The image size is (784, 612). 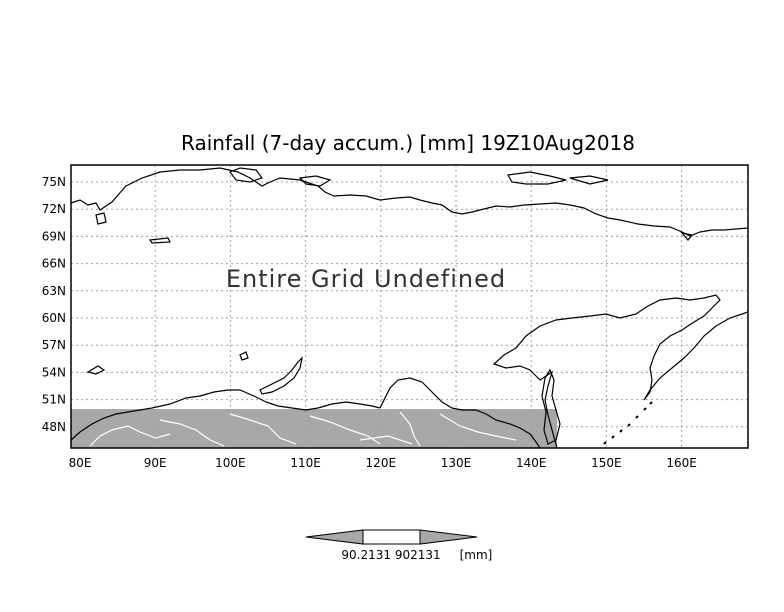 What do you see at coordinates (551, 406) in the screenshot?
I see `sakhalin-island` at bounding box center [551, 406].